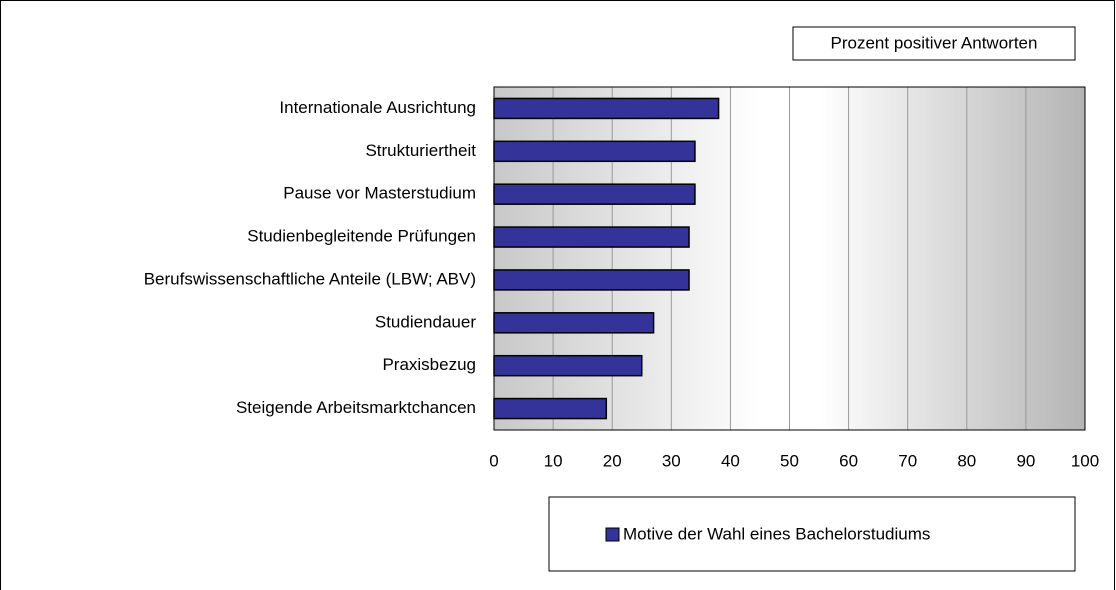 The width and height of the screenshot is (1116, 590). Describe the element at coordinates (356, 407) in the screenshot. I see `y-tick-label: Steigende Arbeitsmarktchancen` at that location.